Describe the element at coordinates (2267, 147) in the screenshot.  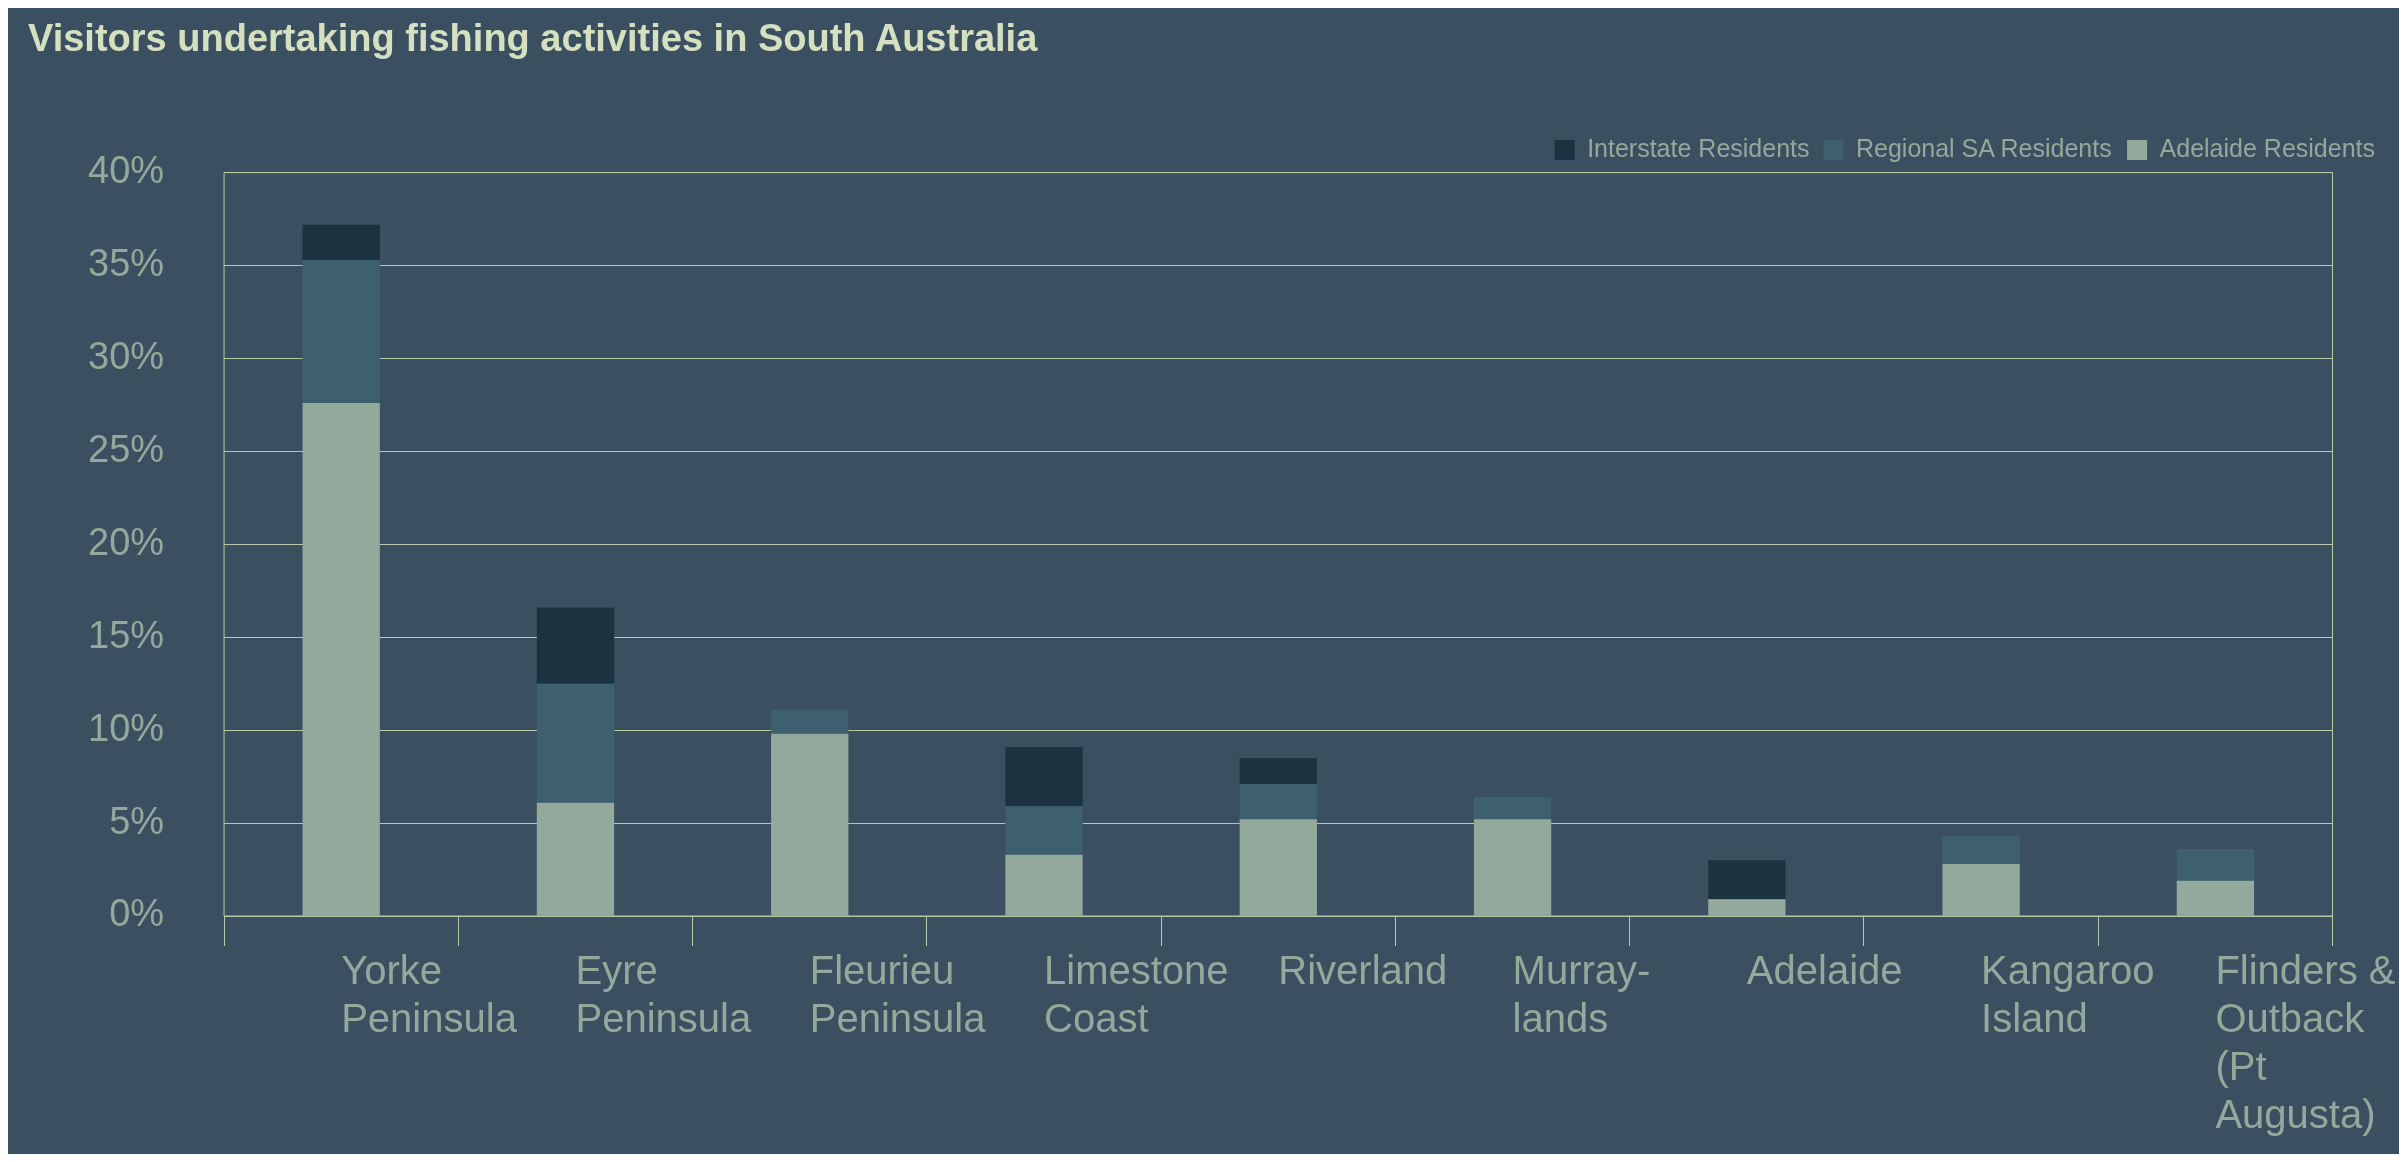
I see `legend-label: Adelaide Residents` at that location.